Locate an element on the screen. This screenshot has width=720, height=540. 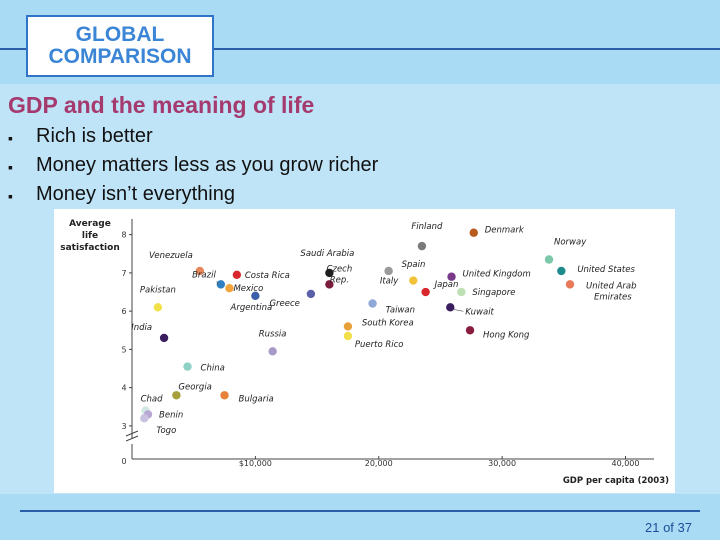
point-label-line: Rep. is located at coordinates (339, 280).